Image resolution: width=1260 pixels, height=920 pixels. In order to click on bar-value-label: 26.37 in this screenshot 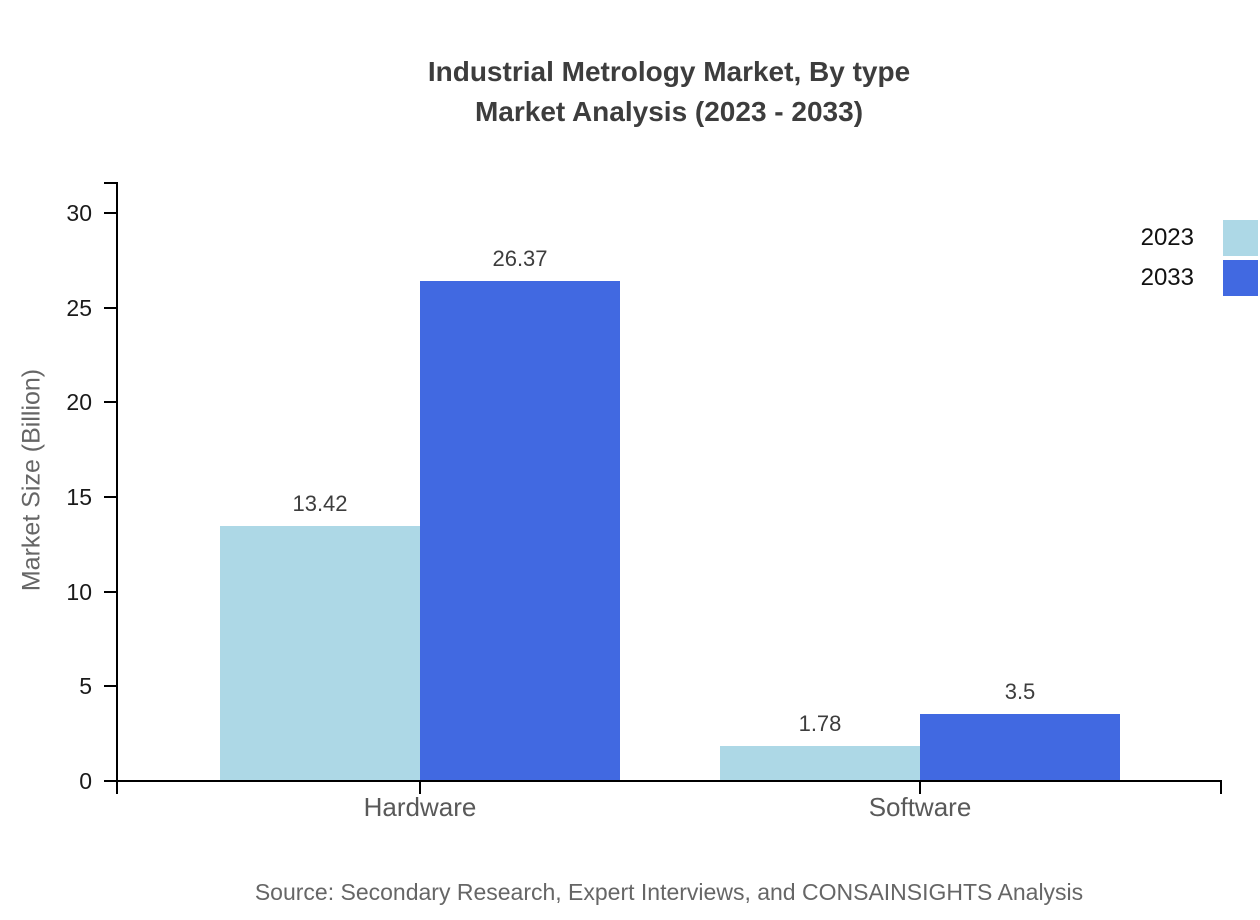, I will do `click(520, 258)`.